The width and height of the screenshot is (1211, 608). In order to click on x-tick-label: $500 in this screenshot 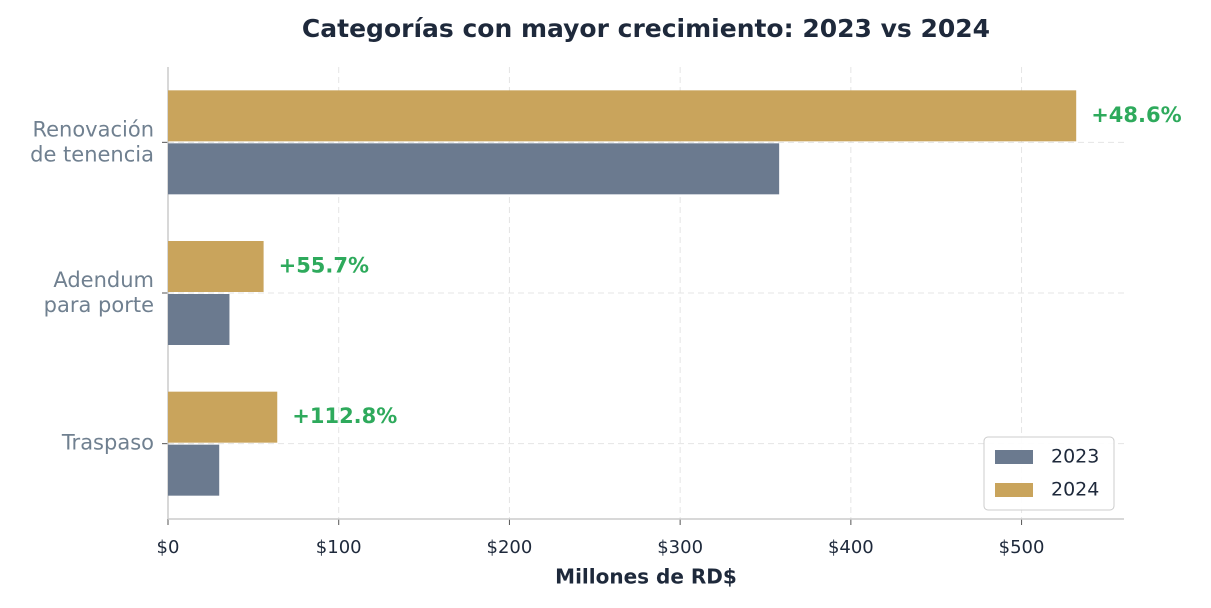, I will do `click(1022, 547)`.